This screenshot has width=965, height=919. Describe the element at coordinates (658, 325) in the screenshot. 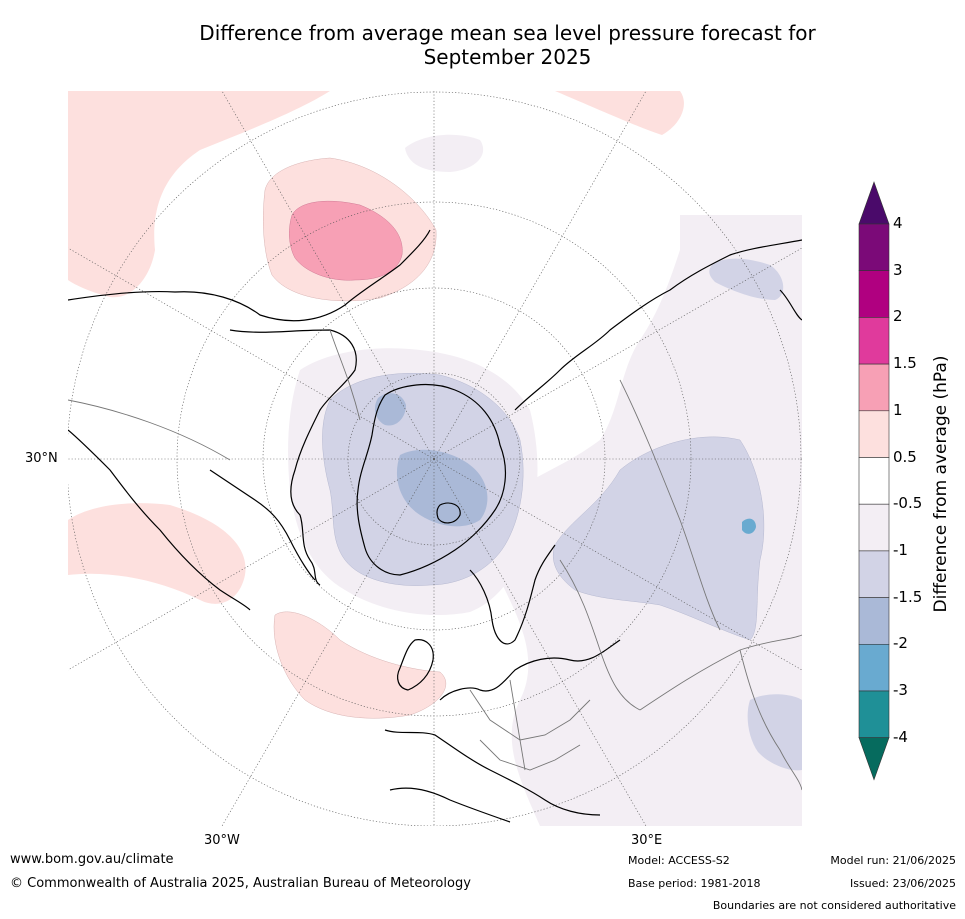

I see `coast-siberia` at that location.